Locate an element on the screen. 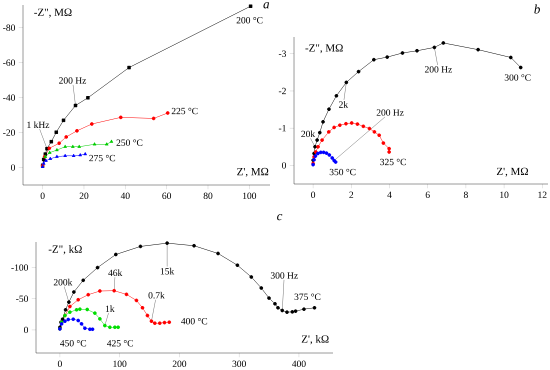 This screenshot has width=550, height=370. x-tick-label: 60 is located at coordinates (167, 196).